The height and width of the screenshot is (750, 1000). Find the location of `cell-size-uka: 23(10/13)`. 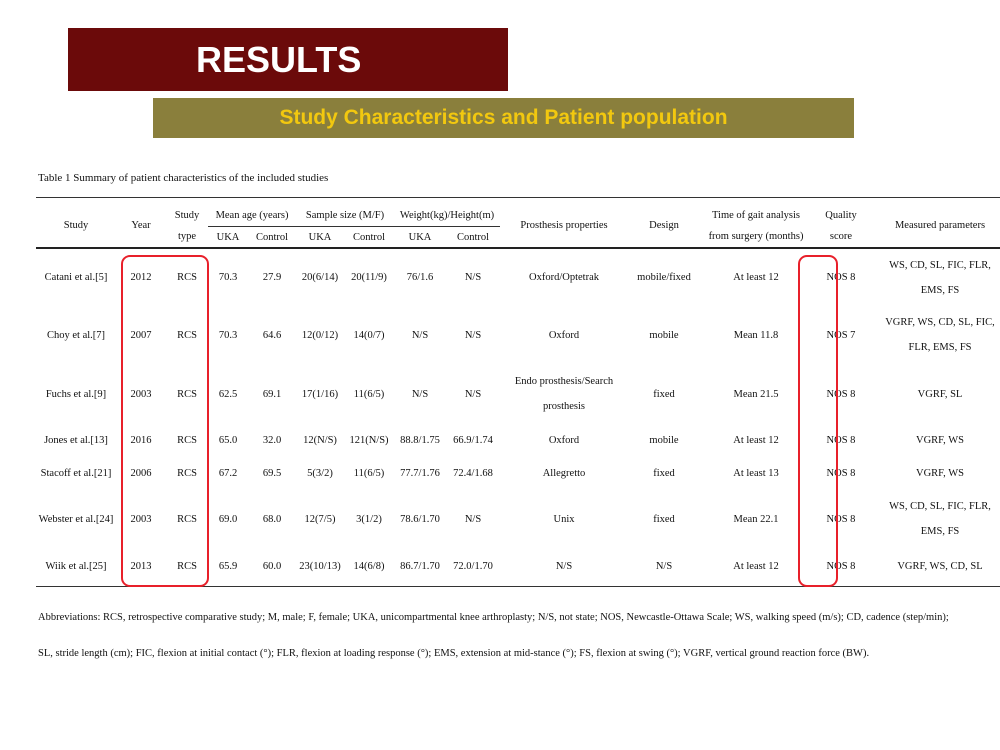

cell-size-uka: 23(10/13) is located at coordinates (320, 567).